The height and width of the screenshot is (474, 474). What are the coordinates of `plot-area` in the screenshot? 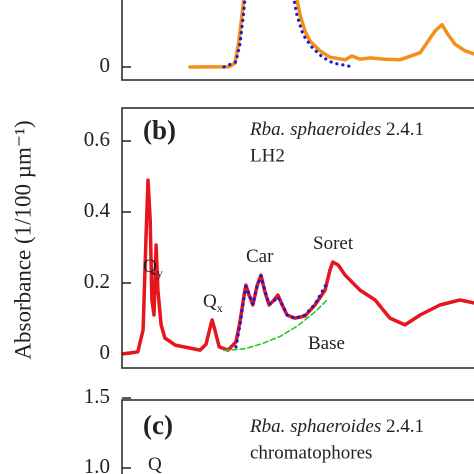 It's located at (331, 34).